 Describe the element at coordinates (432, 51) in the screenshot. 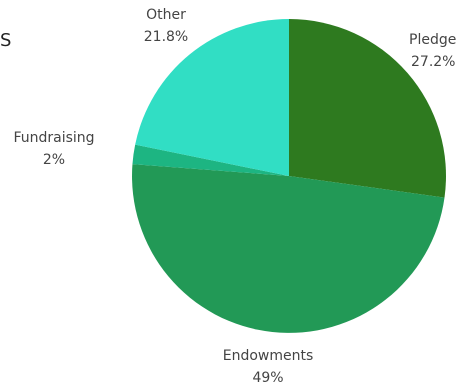

I see `label-pledge: Pledge 27.2%` at that location.